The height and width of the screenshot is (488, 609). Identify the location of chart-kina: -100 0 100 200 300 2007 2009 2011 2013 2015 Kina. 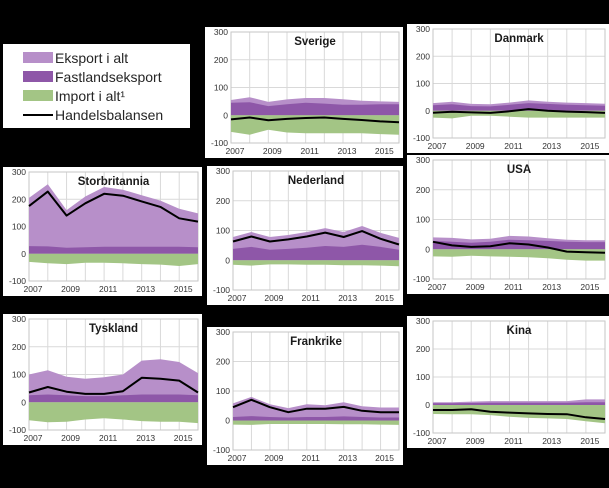
(509, 381).